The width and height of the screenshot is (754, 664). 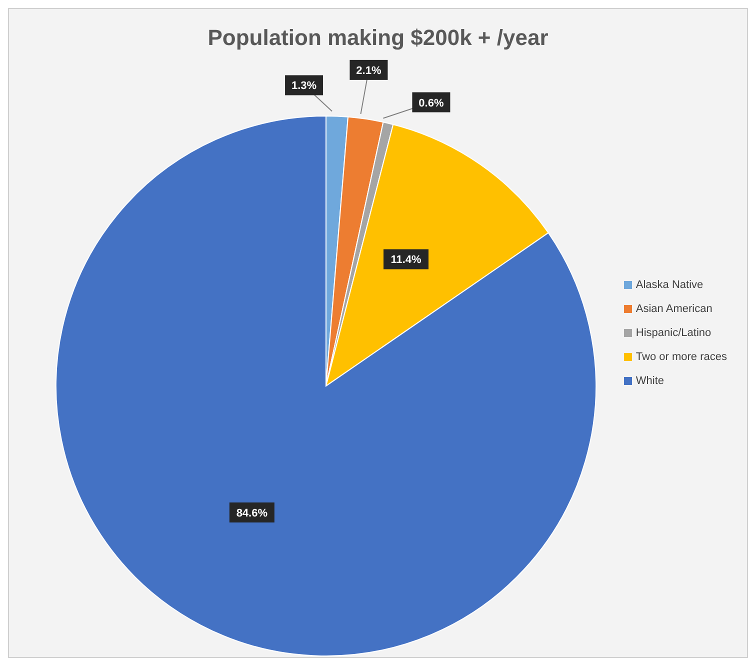 What do you see at coordinates (378, 38) in the screenshot?
I see `chart-title: Population making $200k + /year` at bounding box center [378, 38].